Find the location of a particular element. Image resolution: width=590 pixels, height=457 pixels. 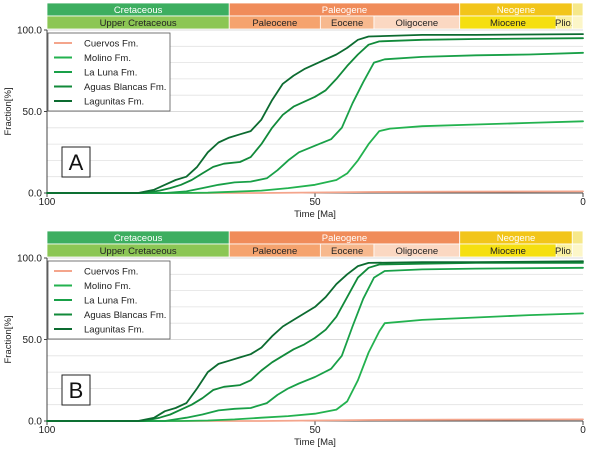

series-line-molino-fm is located at coordinates (315, 157).